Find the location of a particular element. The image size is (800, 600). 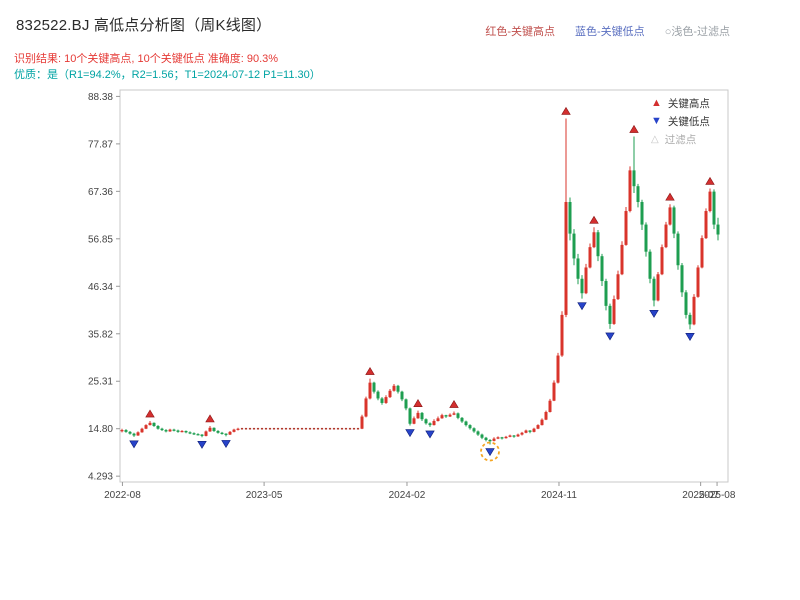

legend-label: 关键低点 is located at coordinates (688, 122).